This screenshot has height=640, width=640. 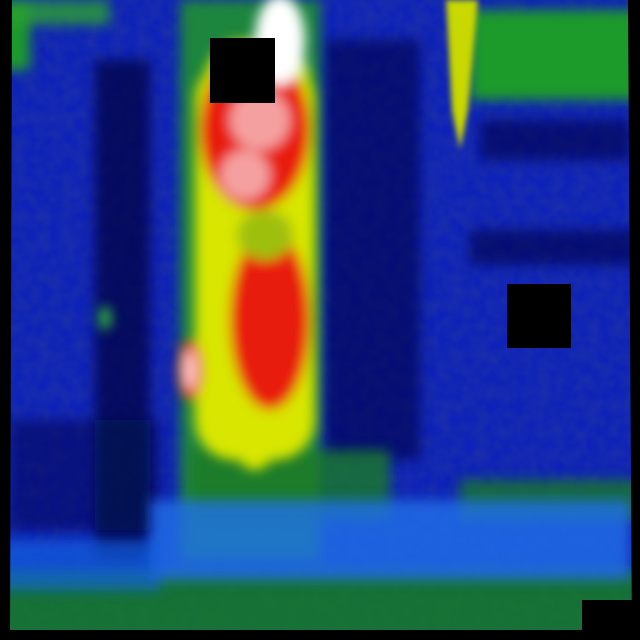 I want to click on bottom-edge, so click(x=320, y=635).